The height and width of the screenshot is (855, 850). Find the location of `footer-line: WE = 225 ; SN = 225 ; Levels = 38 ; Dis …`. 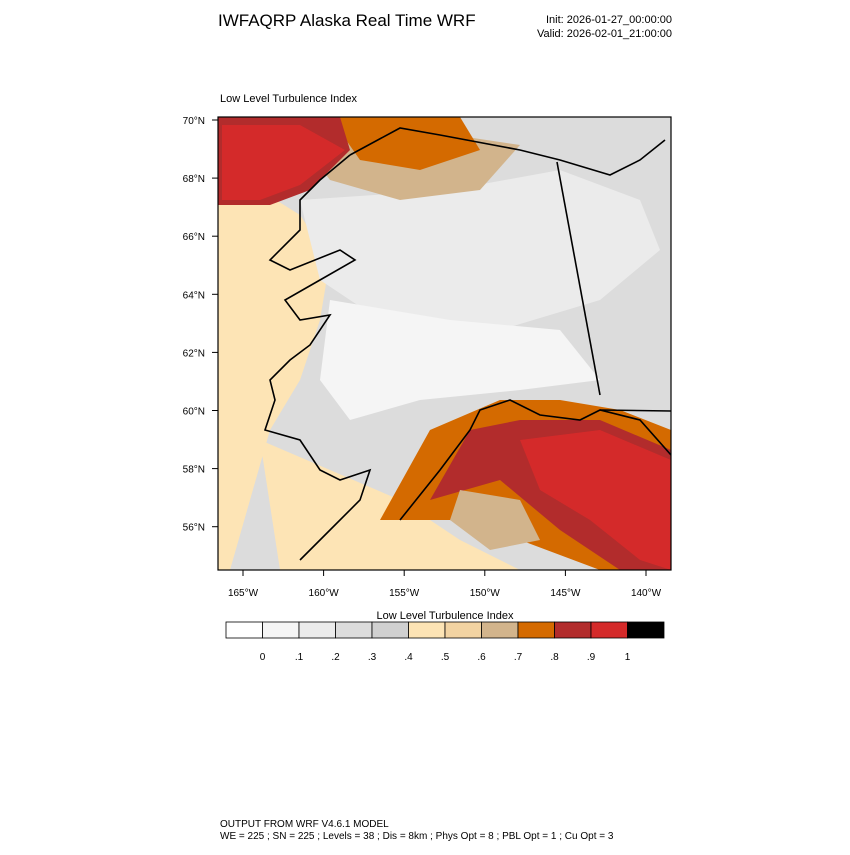

footer-line: WE = 225 ; SN = 225 ; Levels = 38 ; Dis … is located at coordinates (417, 836).